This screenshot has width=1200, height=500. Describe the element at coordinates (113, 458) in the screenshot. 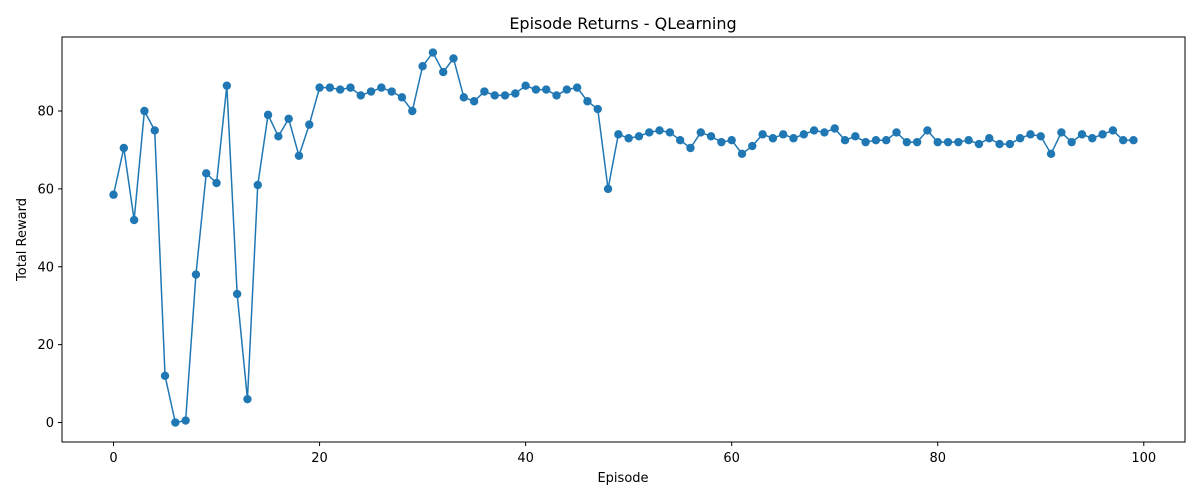

I see `x-tick-label: 0` at that location.